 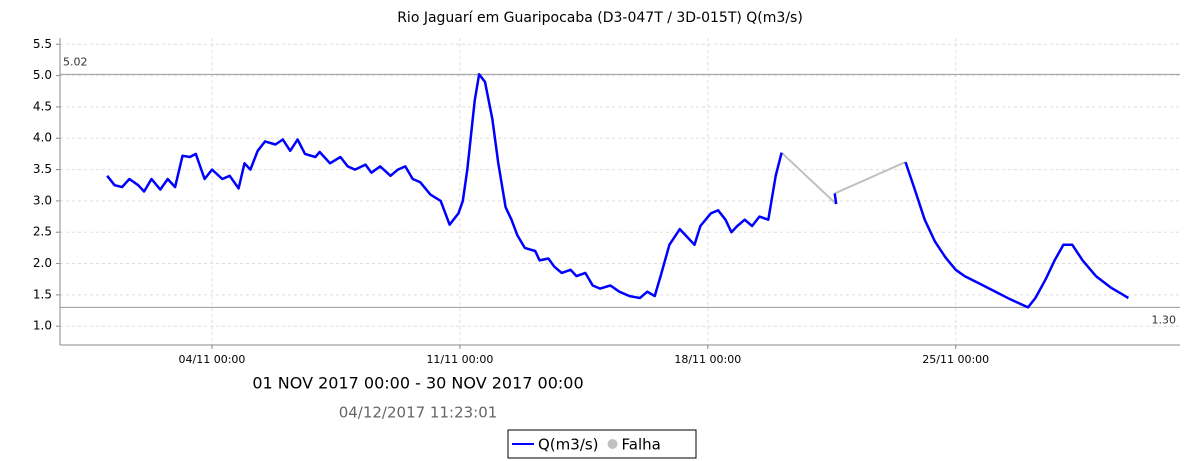 What do you see at coordinates (707, 359) in the screenshot?
I see `x-tick-label: 18/11 00:00` at bounding box center [707, 359].